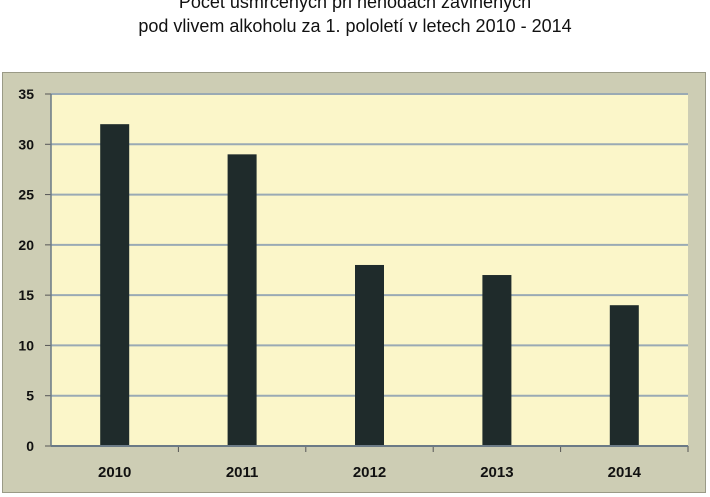  What do you see at coordinates (625, 472) in the screenshot?
I see `x-tick-label-2014: 2014` at bounding box center [625, 472].